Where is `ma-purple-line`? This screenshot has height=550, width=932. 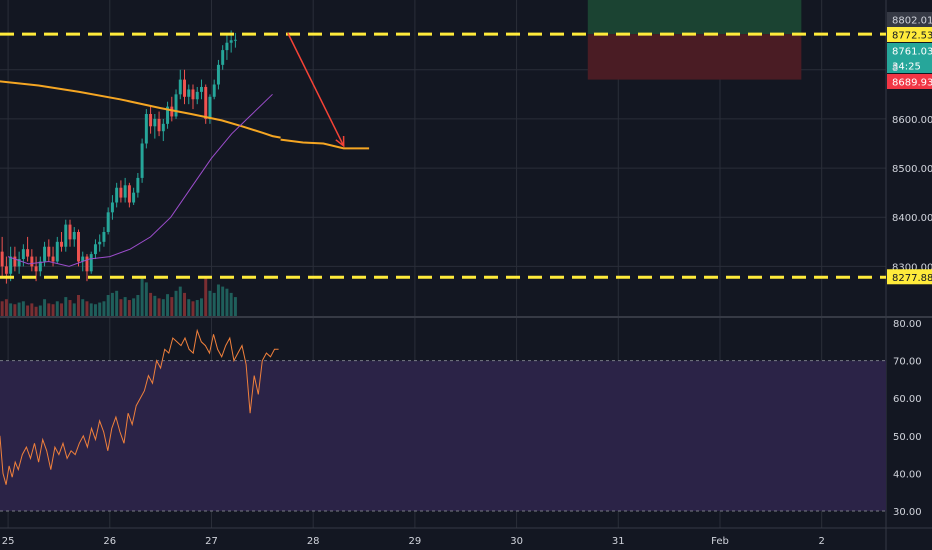
ma-purple-line is located at coordinates (140, 180).